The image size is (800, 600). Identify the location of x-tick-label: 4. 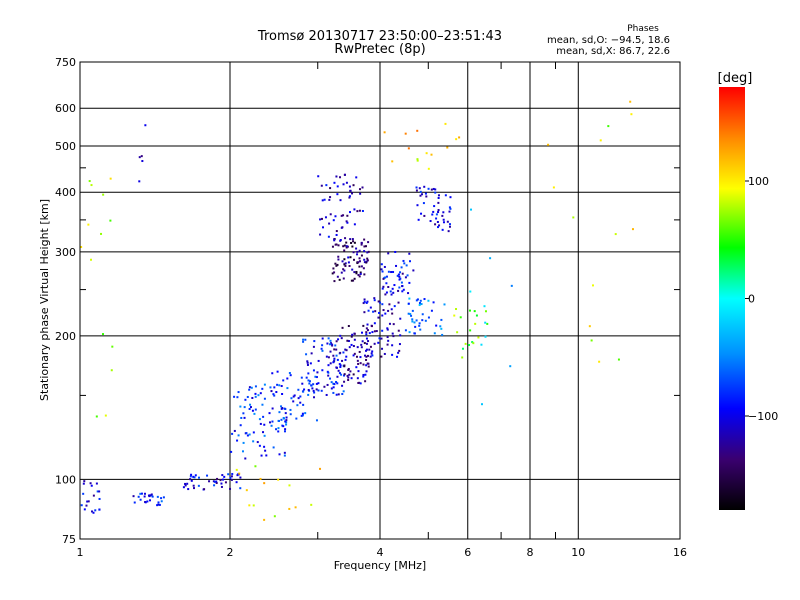
(380, 552).